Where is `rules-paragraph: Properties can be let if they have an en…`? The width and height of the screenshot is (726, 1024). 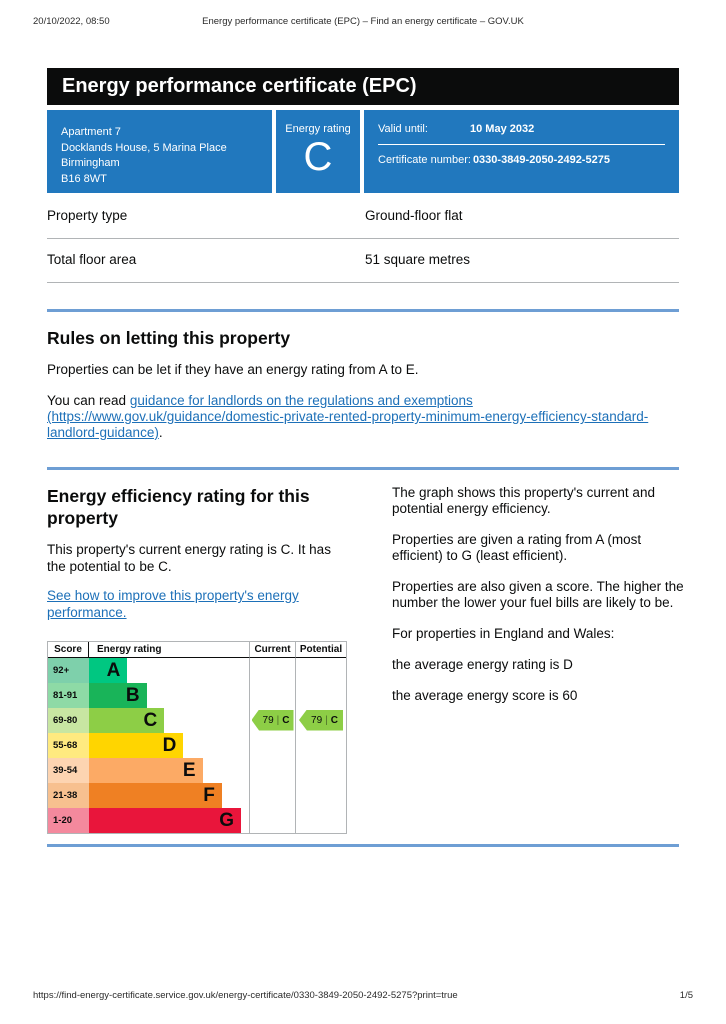 rules-paragraph: Properties can be let if they have an en… is located at coordinates (233, 369).